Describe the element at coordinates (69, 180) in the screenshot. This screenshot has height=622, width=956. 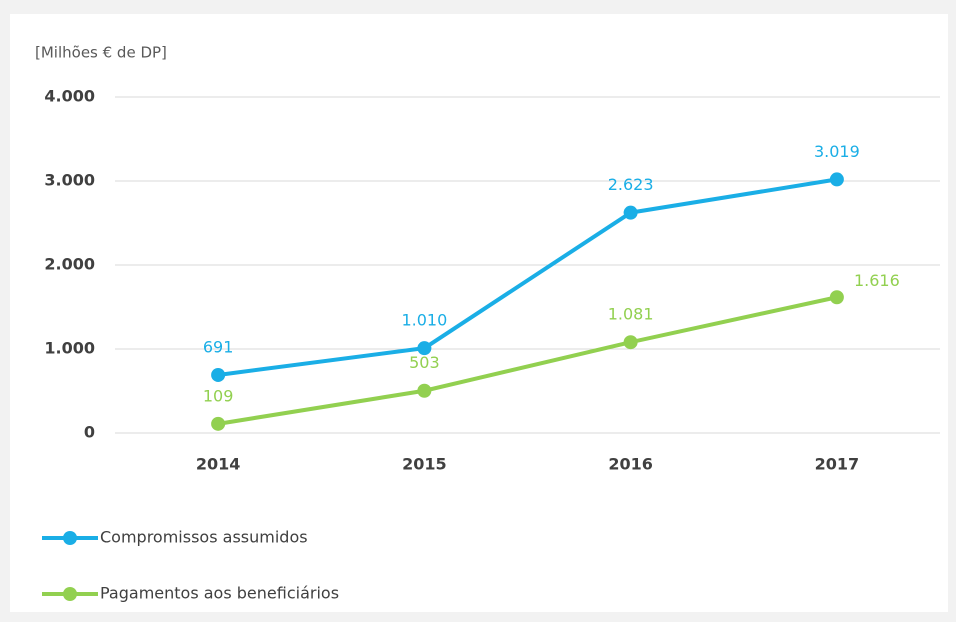
I see `y-tick-label: 3.000` at that location.